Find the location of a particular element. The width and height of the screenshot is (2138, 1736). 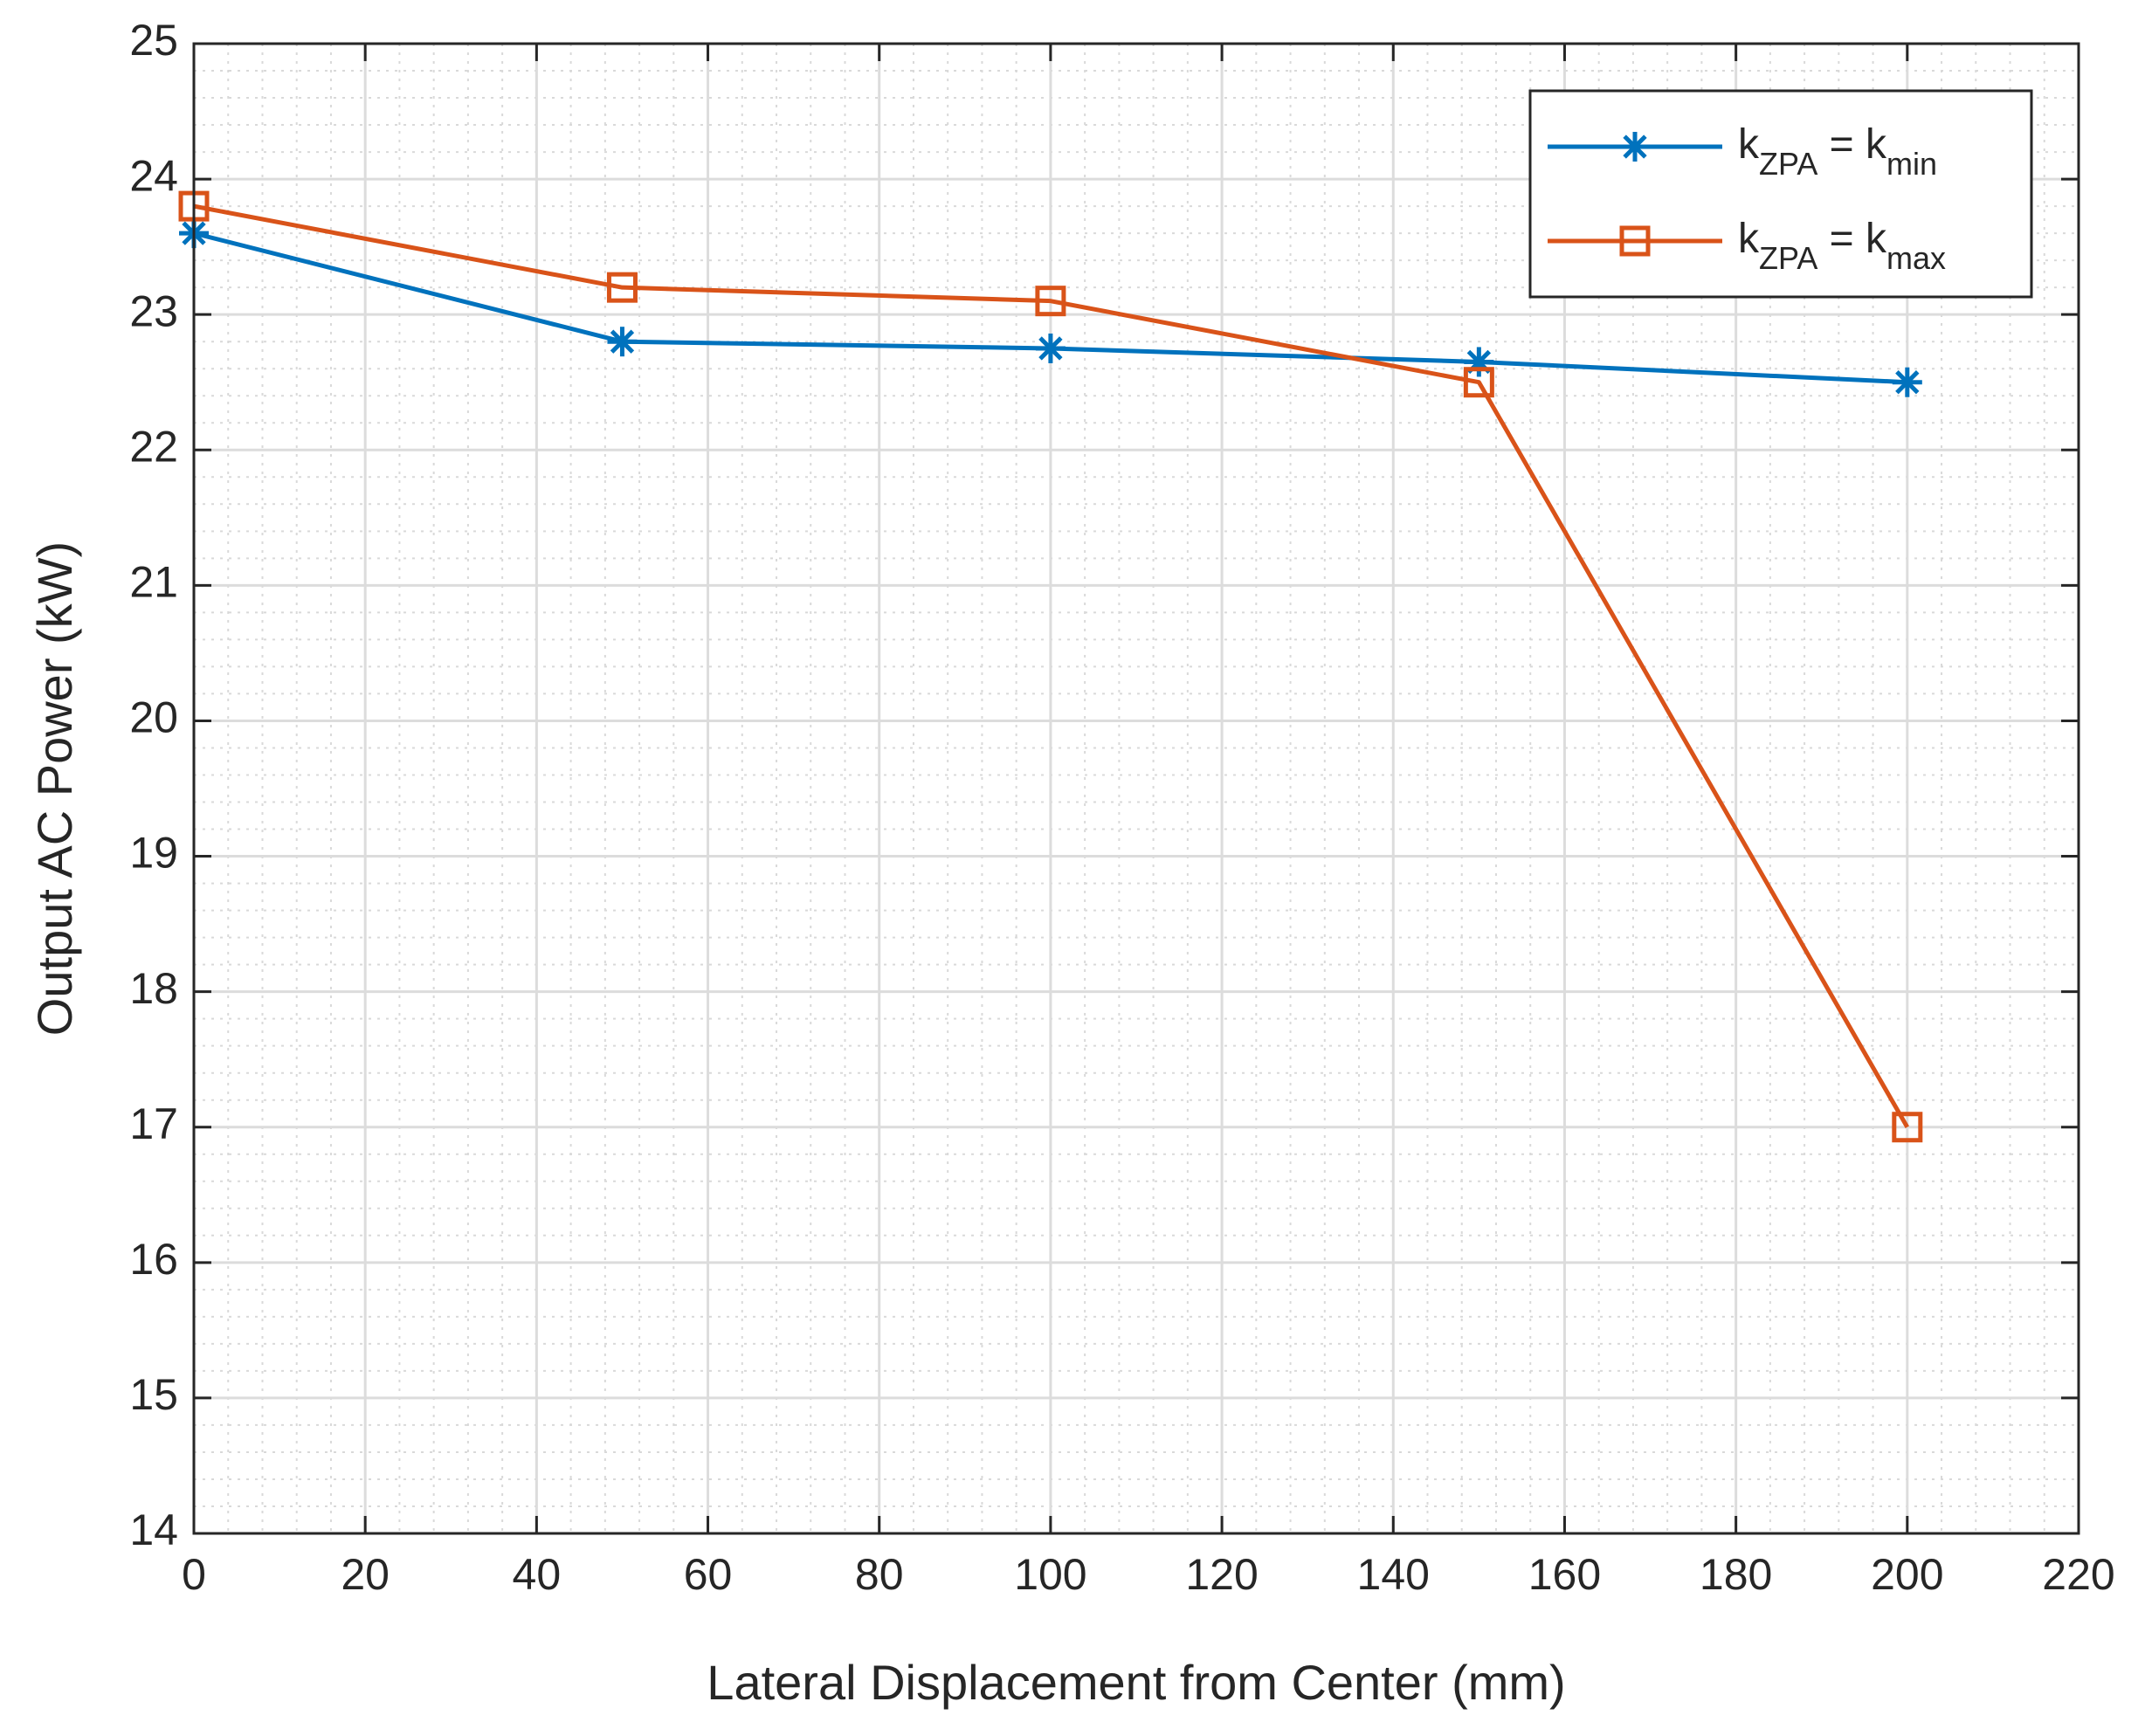

legend-box is located at coordinates (1781, 194).